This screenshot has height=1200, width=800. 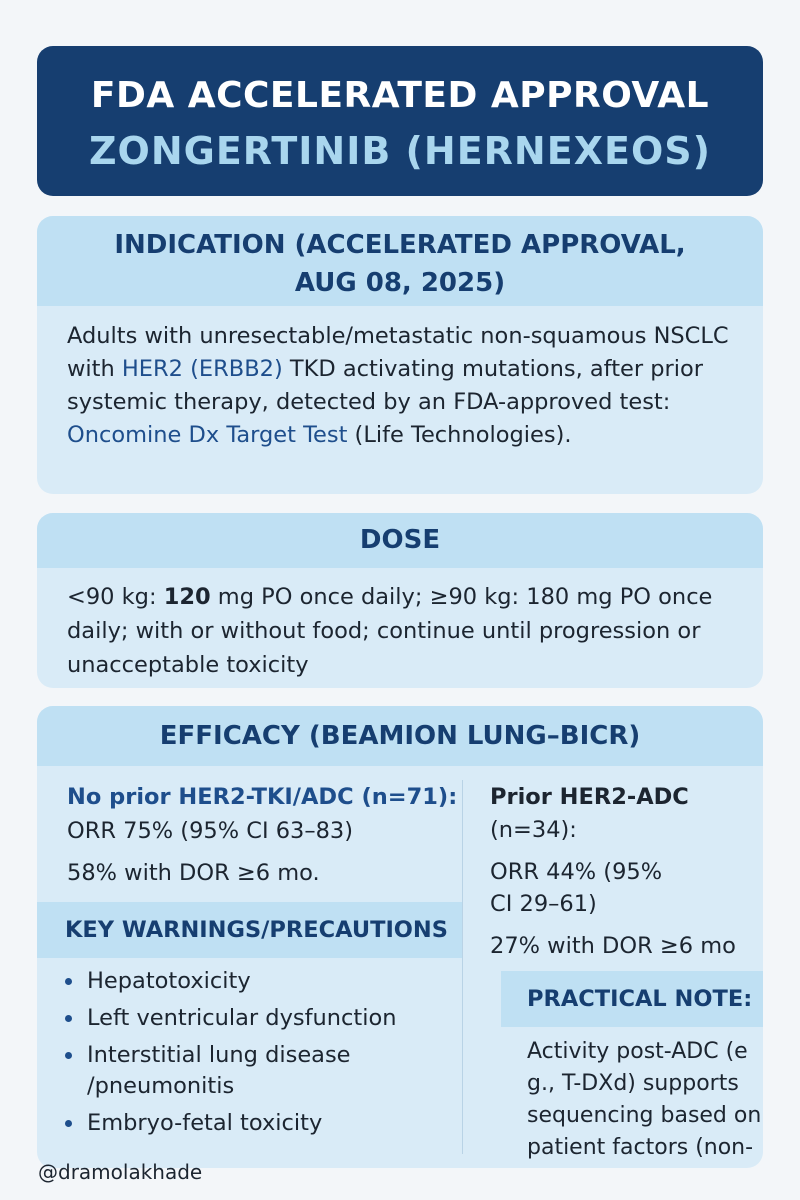 What do you see at coordinates (400, 736) in the screenshot?
I see `efficacy-heading: EFFICACY (BEAMION LUNG–BICR)` at bounding box center [400, 736].